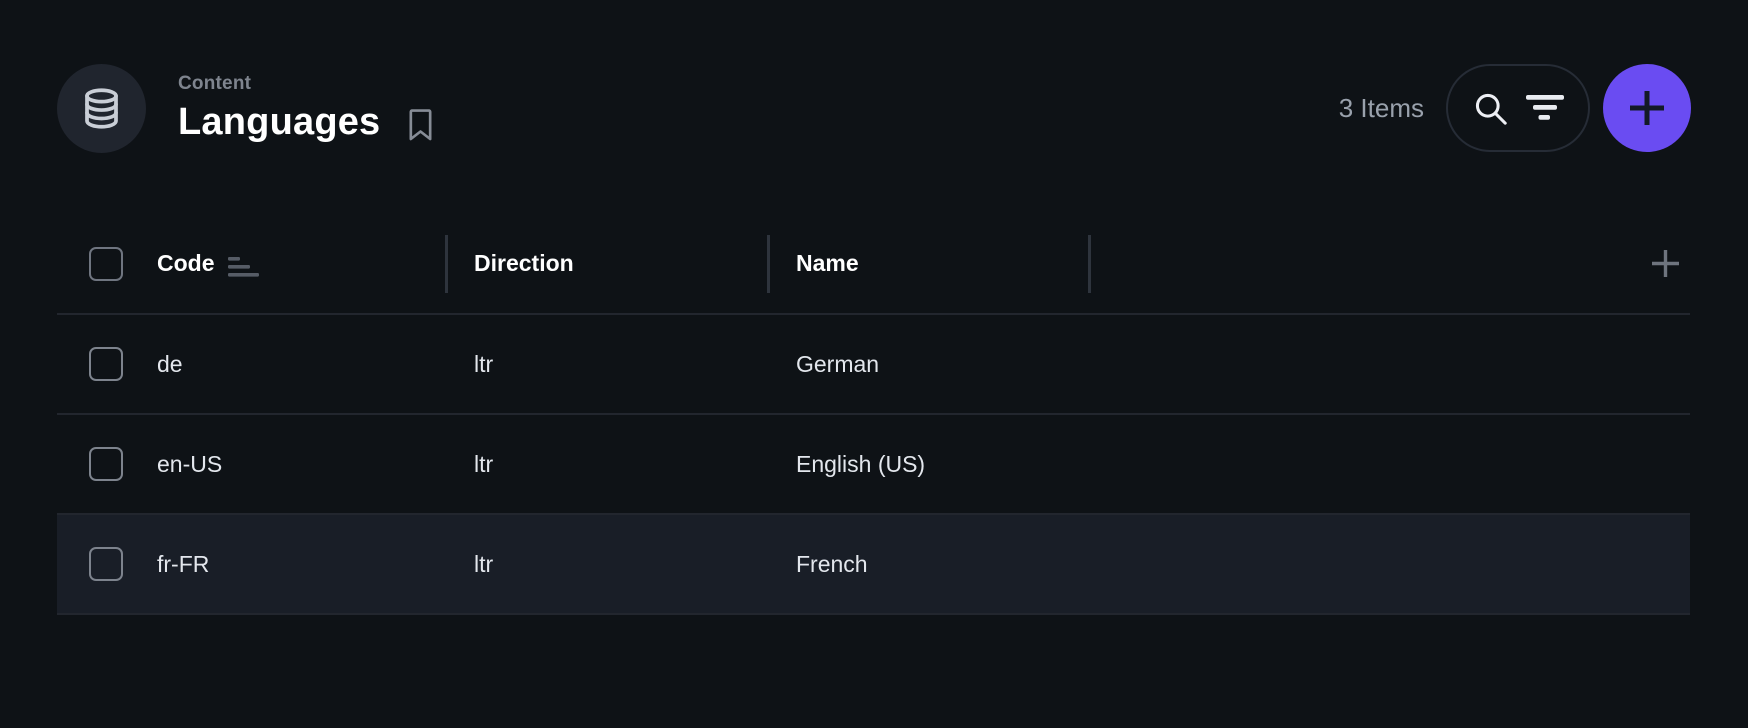 This screenshot has height=728, width=1748. What do you see at coordinates (1389, 263) in the screenshot?
I see `column-header-spacer` at bounding box center [1389, 263].